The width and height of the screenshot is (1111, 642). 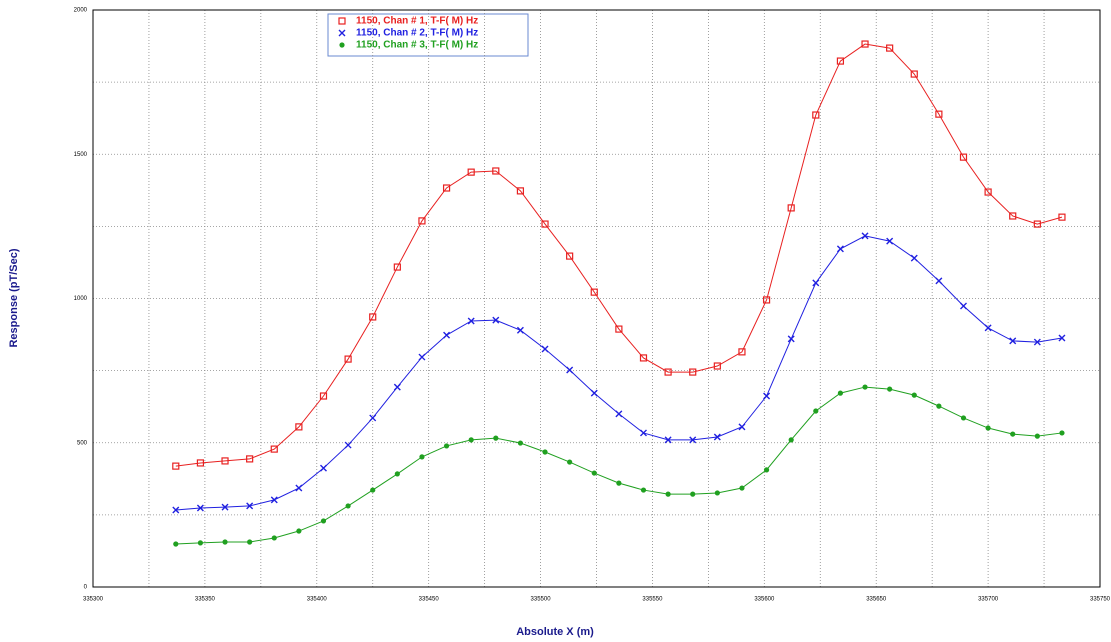 What do you see at coordinates (205, 600) in the screenshot?
I see `x-tick-label: 335350` at bounding box center [205, 600].